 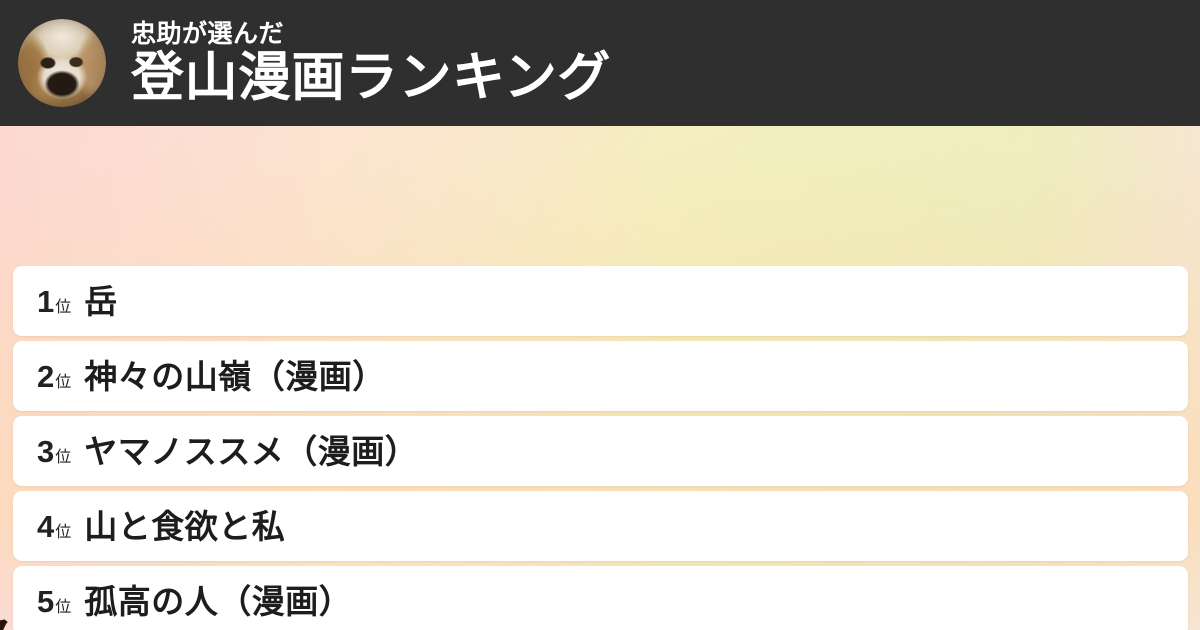 I want to click on rank-number: 4, so click(x=46, y=526).